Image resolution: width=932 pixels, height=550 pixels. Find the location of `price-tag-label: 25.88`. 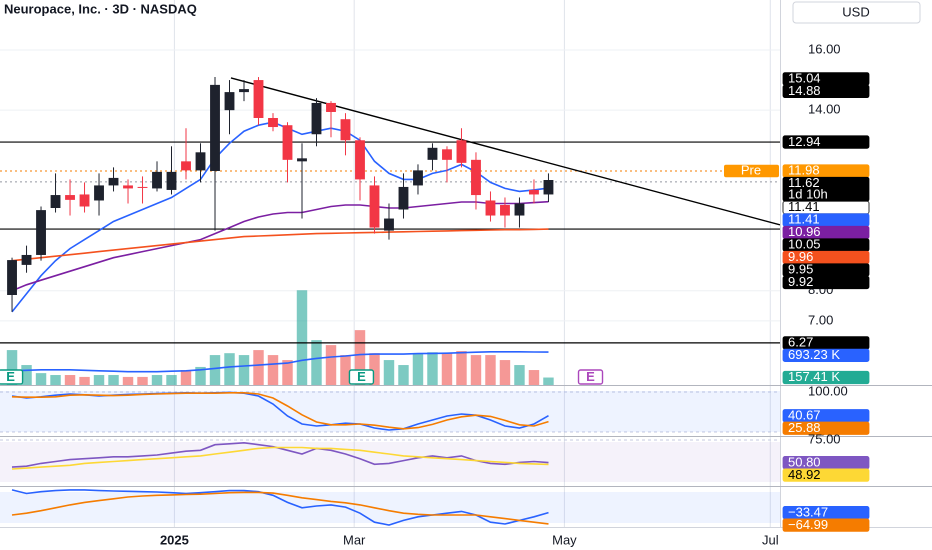

price-tag-label: 25.88 is located at coordinates (804, 427).